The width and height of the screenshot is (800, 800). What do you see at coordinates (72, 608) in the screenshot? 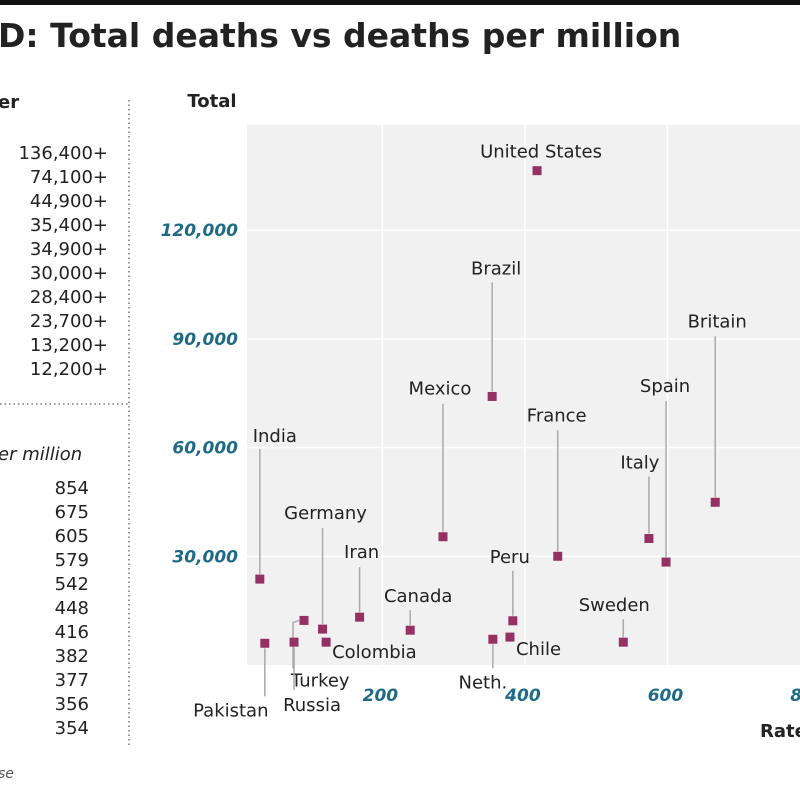
I see `rate-value: 448` at bounding box center [72, 608].